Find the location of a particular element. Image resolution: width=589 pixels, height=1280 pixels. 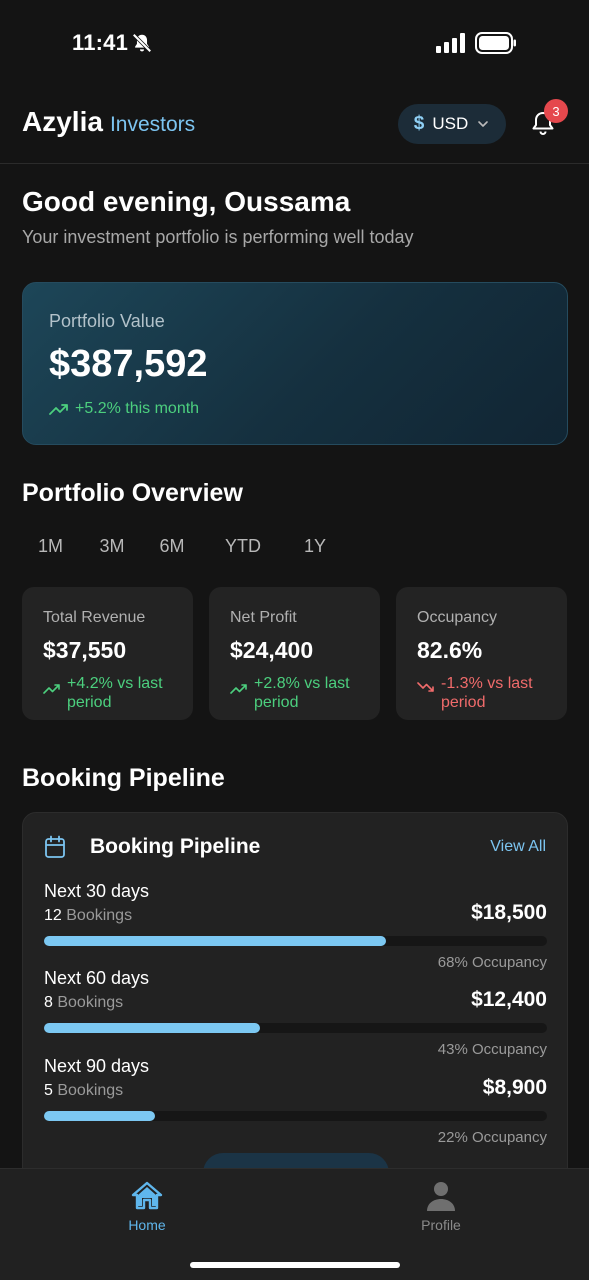

stat-value: 82.6% is located at coordinates (450, 650).